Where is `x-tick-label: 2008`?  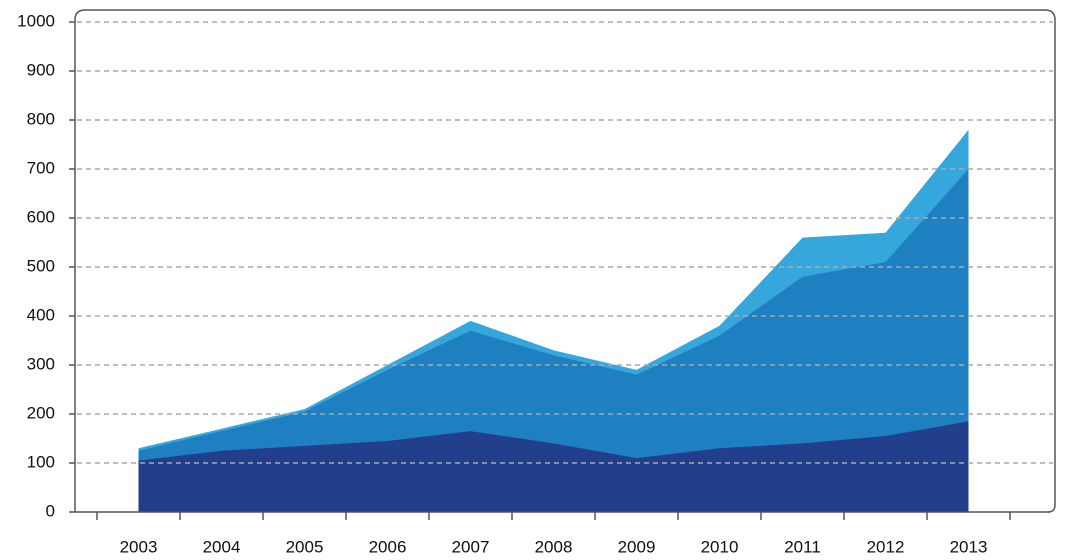 x-tick-label: 2008 is located at coordinates (554, 546).